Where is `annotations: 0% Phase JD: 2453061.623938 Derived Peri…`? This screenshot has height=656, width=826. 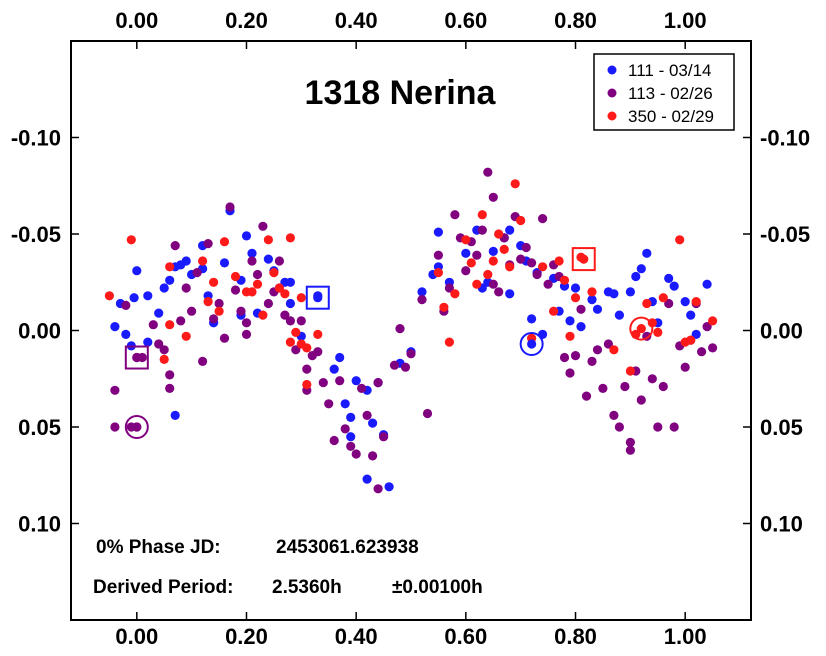
annotations: 0% Phase JD: 2453061.623938 Derived Peri… is located at coordinates (288, 567).